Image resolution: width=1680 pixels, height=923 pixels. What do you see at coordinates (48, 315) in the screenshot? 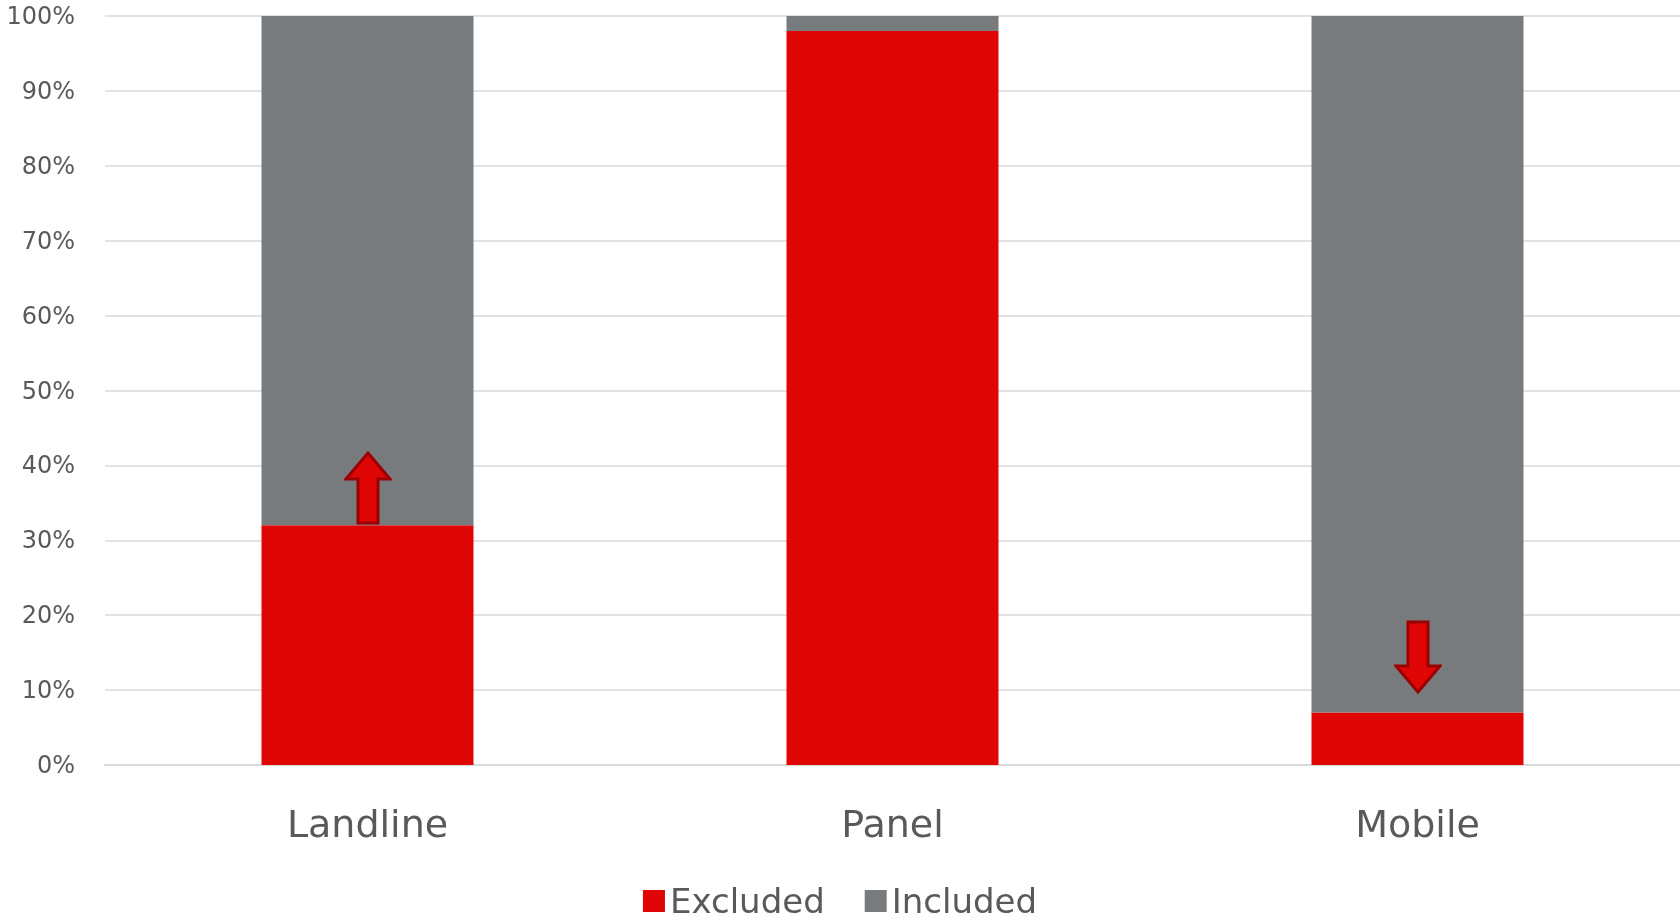
I see `y-tick-label: 60%` at bounding box center [48, 315].